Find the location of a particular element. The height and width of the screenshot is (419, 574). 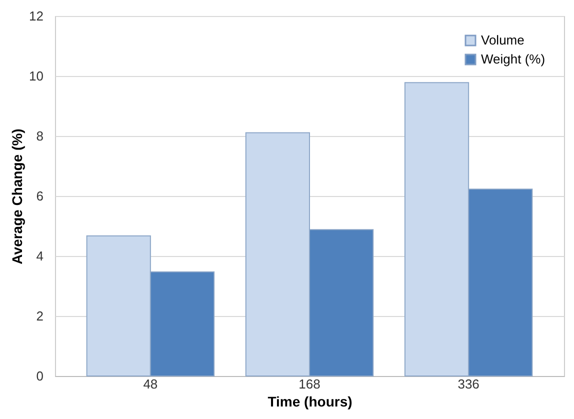

y-tick-label: 4 is located at coordinates (40, 256).